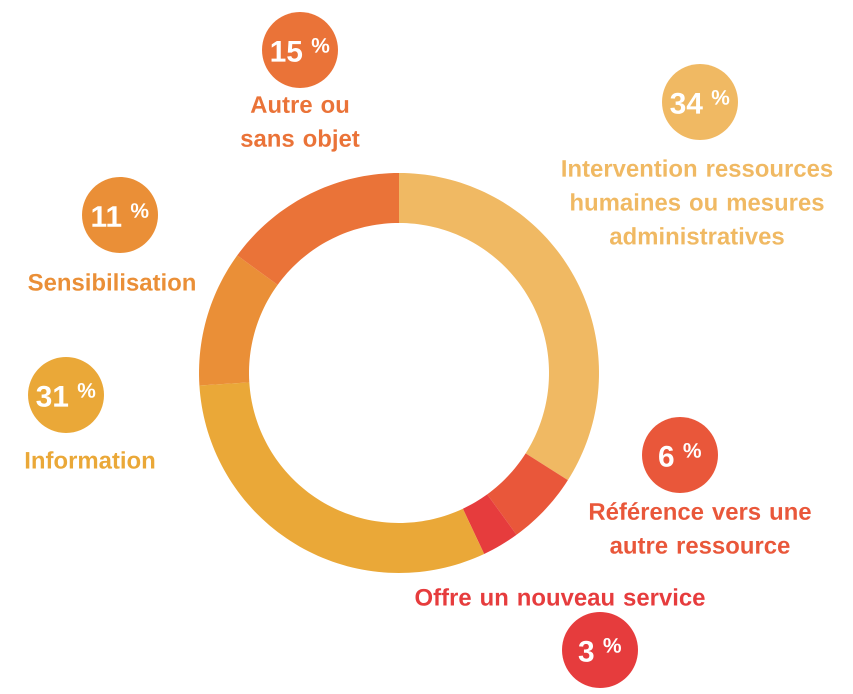 The width and height of the screenshot is (853, 694). What do you see at coordinates (301, 50) in the screenshot?
I see `data-label: 15 $^{%}$` at bounding box center [301, 50].